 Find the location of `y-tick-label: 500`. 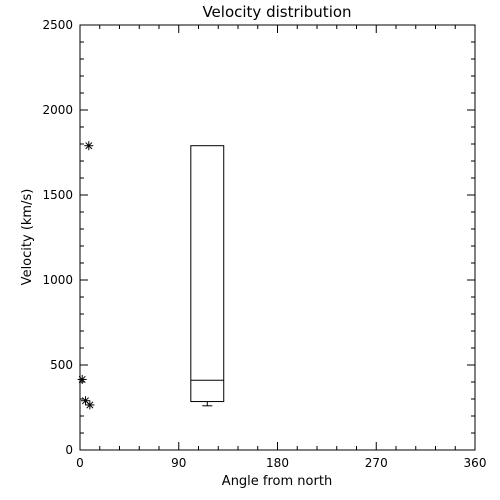

y-tick-label: 500 is located at coordinates (61, 365).